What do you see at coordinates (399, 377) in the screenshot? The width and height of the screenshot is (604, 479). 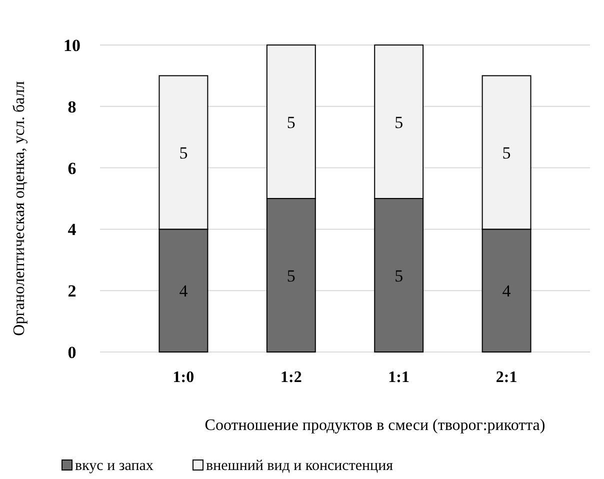 I see `x-tick-label: 1:1` at bounding box center [399, 377].